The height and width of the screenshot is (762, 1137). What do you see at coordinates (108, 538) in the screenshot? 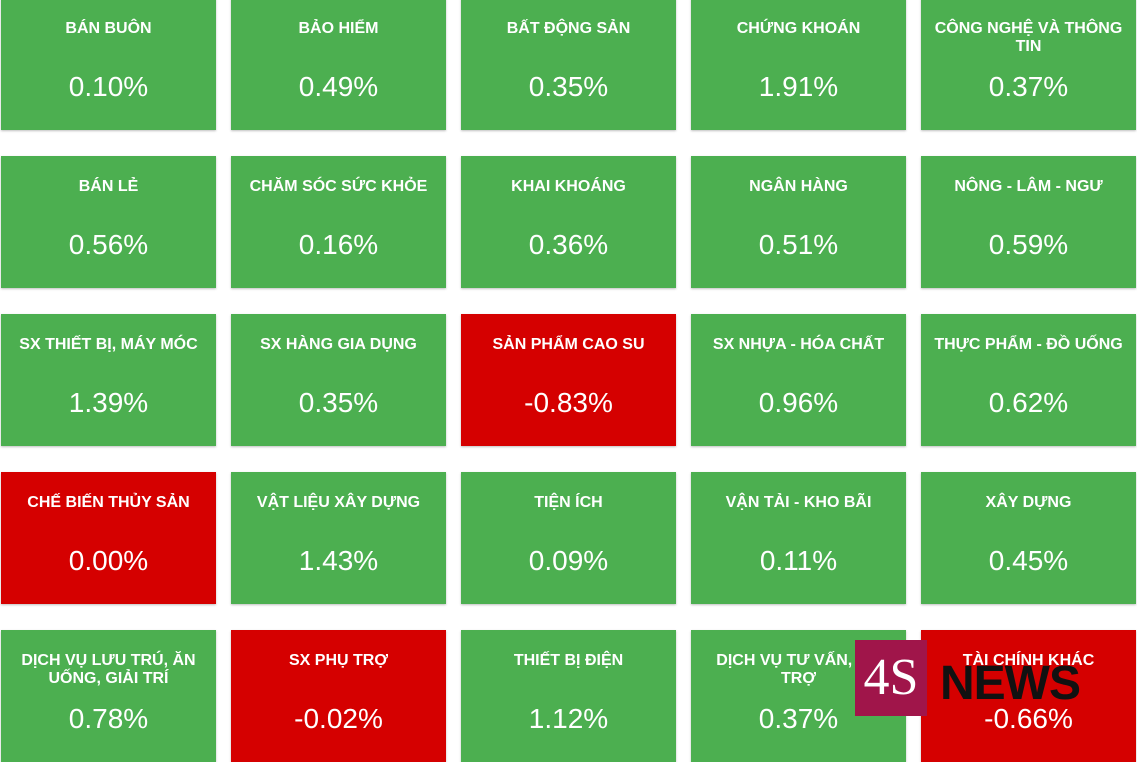
I see `sector-tile: CHẾ BIẾN THỦY SẢN 0.00%` at bounding box center [108, 538].